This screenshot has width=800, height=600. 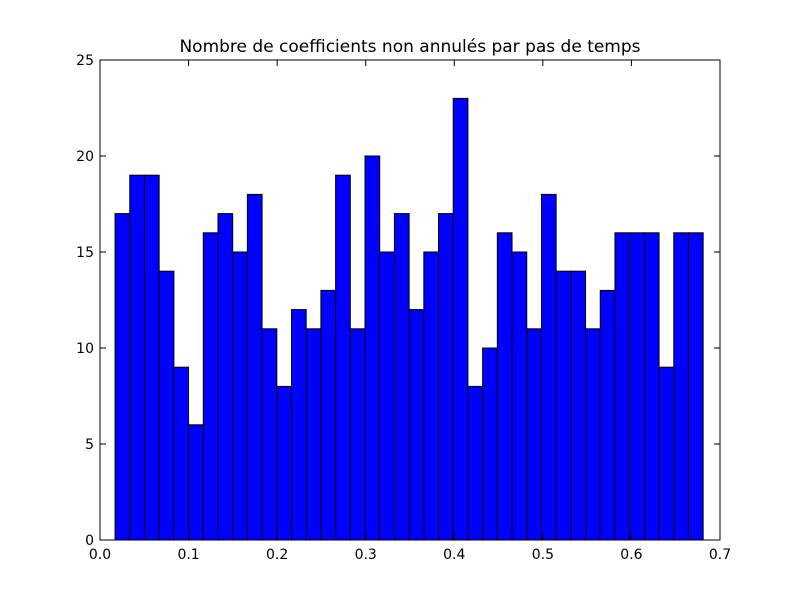 I want to click on y-tick-label: 0, so click(x=89, y=541).